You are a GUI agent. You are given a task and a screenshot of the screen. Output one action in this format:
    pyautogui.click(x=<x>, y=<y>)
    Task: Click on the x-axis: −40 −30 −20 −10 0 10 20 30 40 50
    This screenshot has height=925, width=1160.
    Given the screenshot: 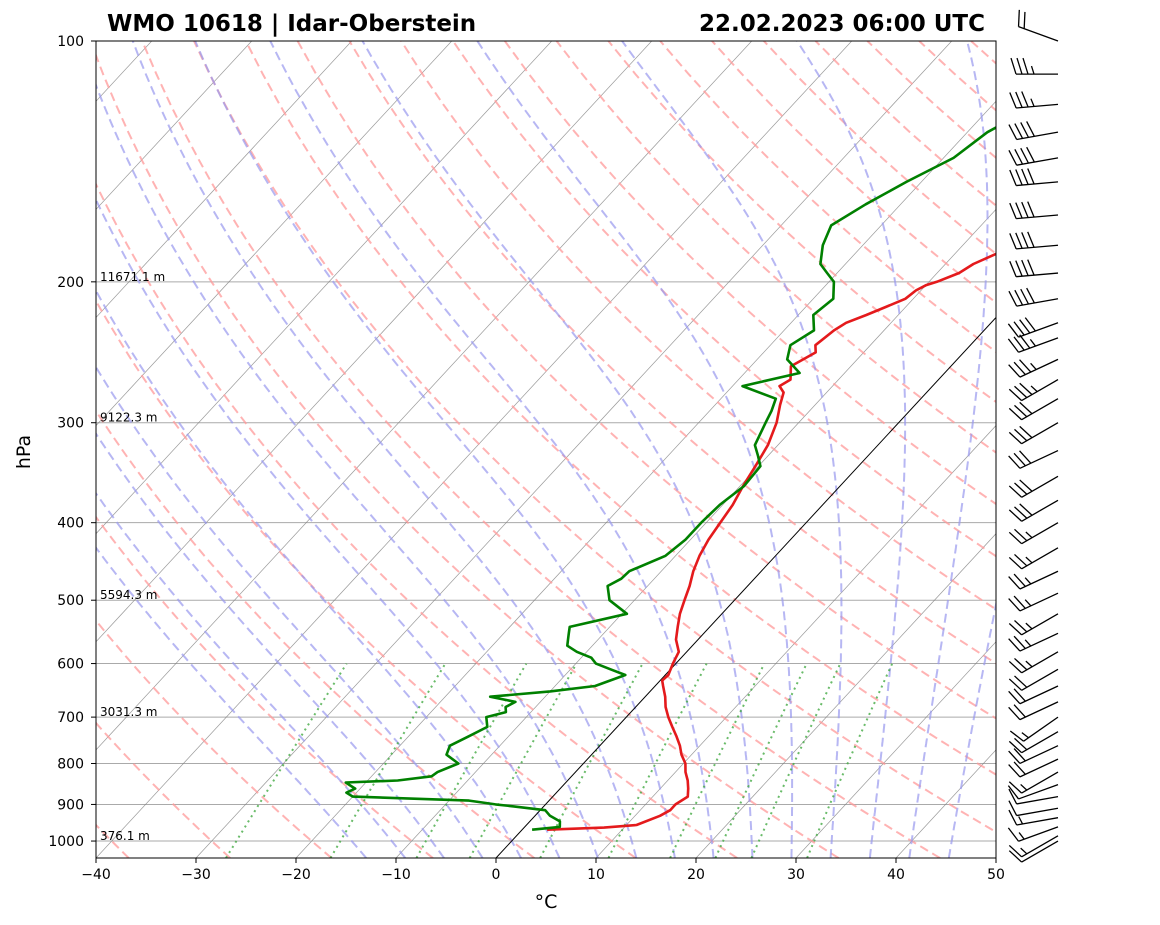 What is the action you would take?
    pyautogui.click(x=543, y=870)
    